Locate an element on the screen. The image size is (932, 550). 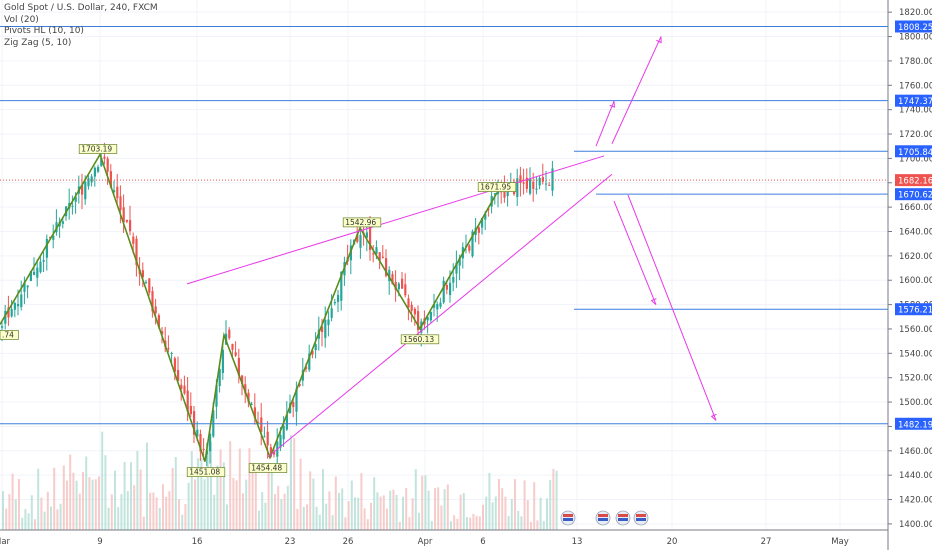
y-tick-label: 1440.00 is located at coordinates (915, 476).